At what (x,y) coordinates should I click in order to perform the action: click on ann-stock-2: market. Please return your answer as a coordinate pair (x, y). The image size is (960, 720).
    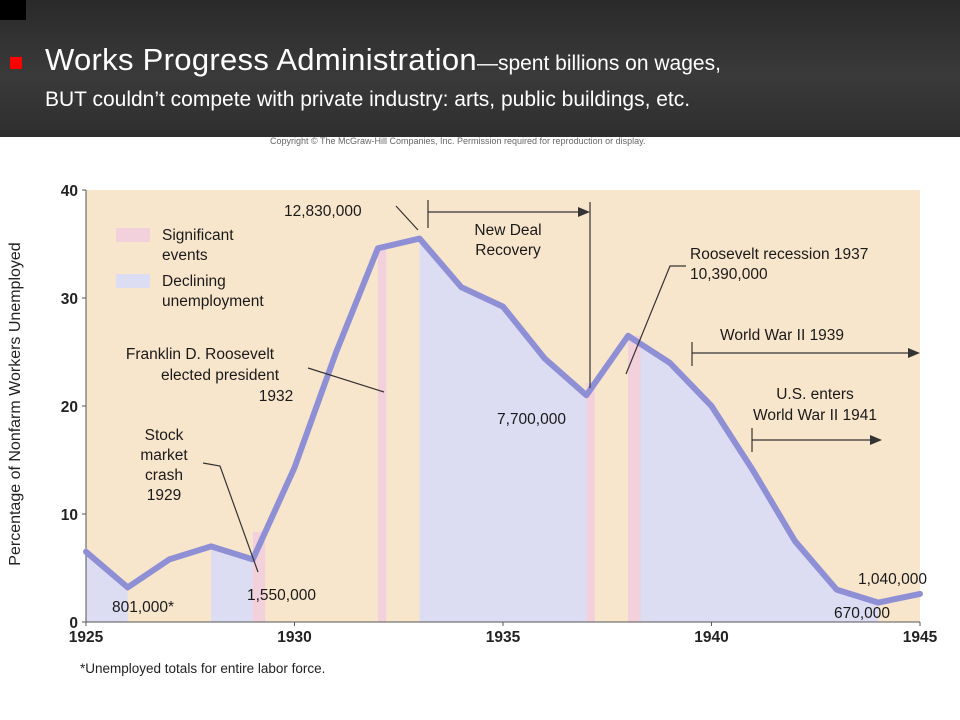
    Looking at the image, I should click on (164, 455).